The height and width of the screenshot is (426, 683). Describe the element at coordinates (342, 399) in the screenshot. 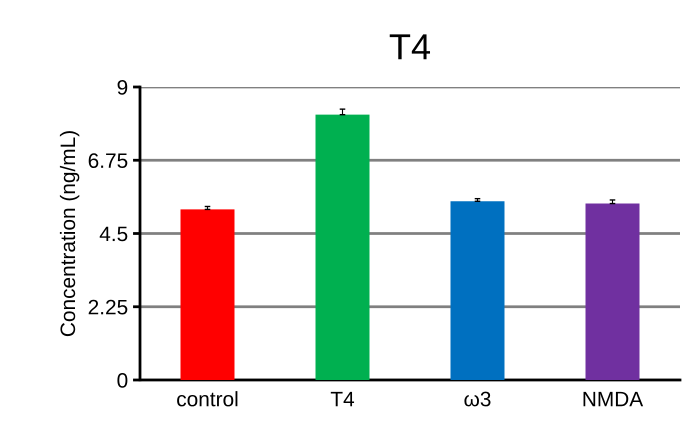

I see `x-tick-label: T4` at that location.